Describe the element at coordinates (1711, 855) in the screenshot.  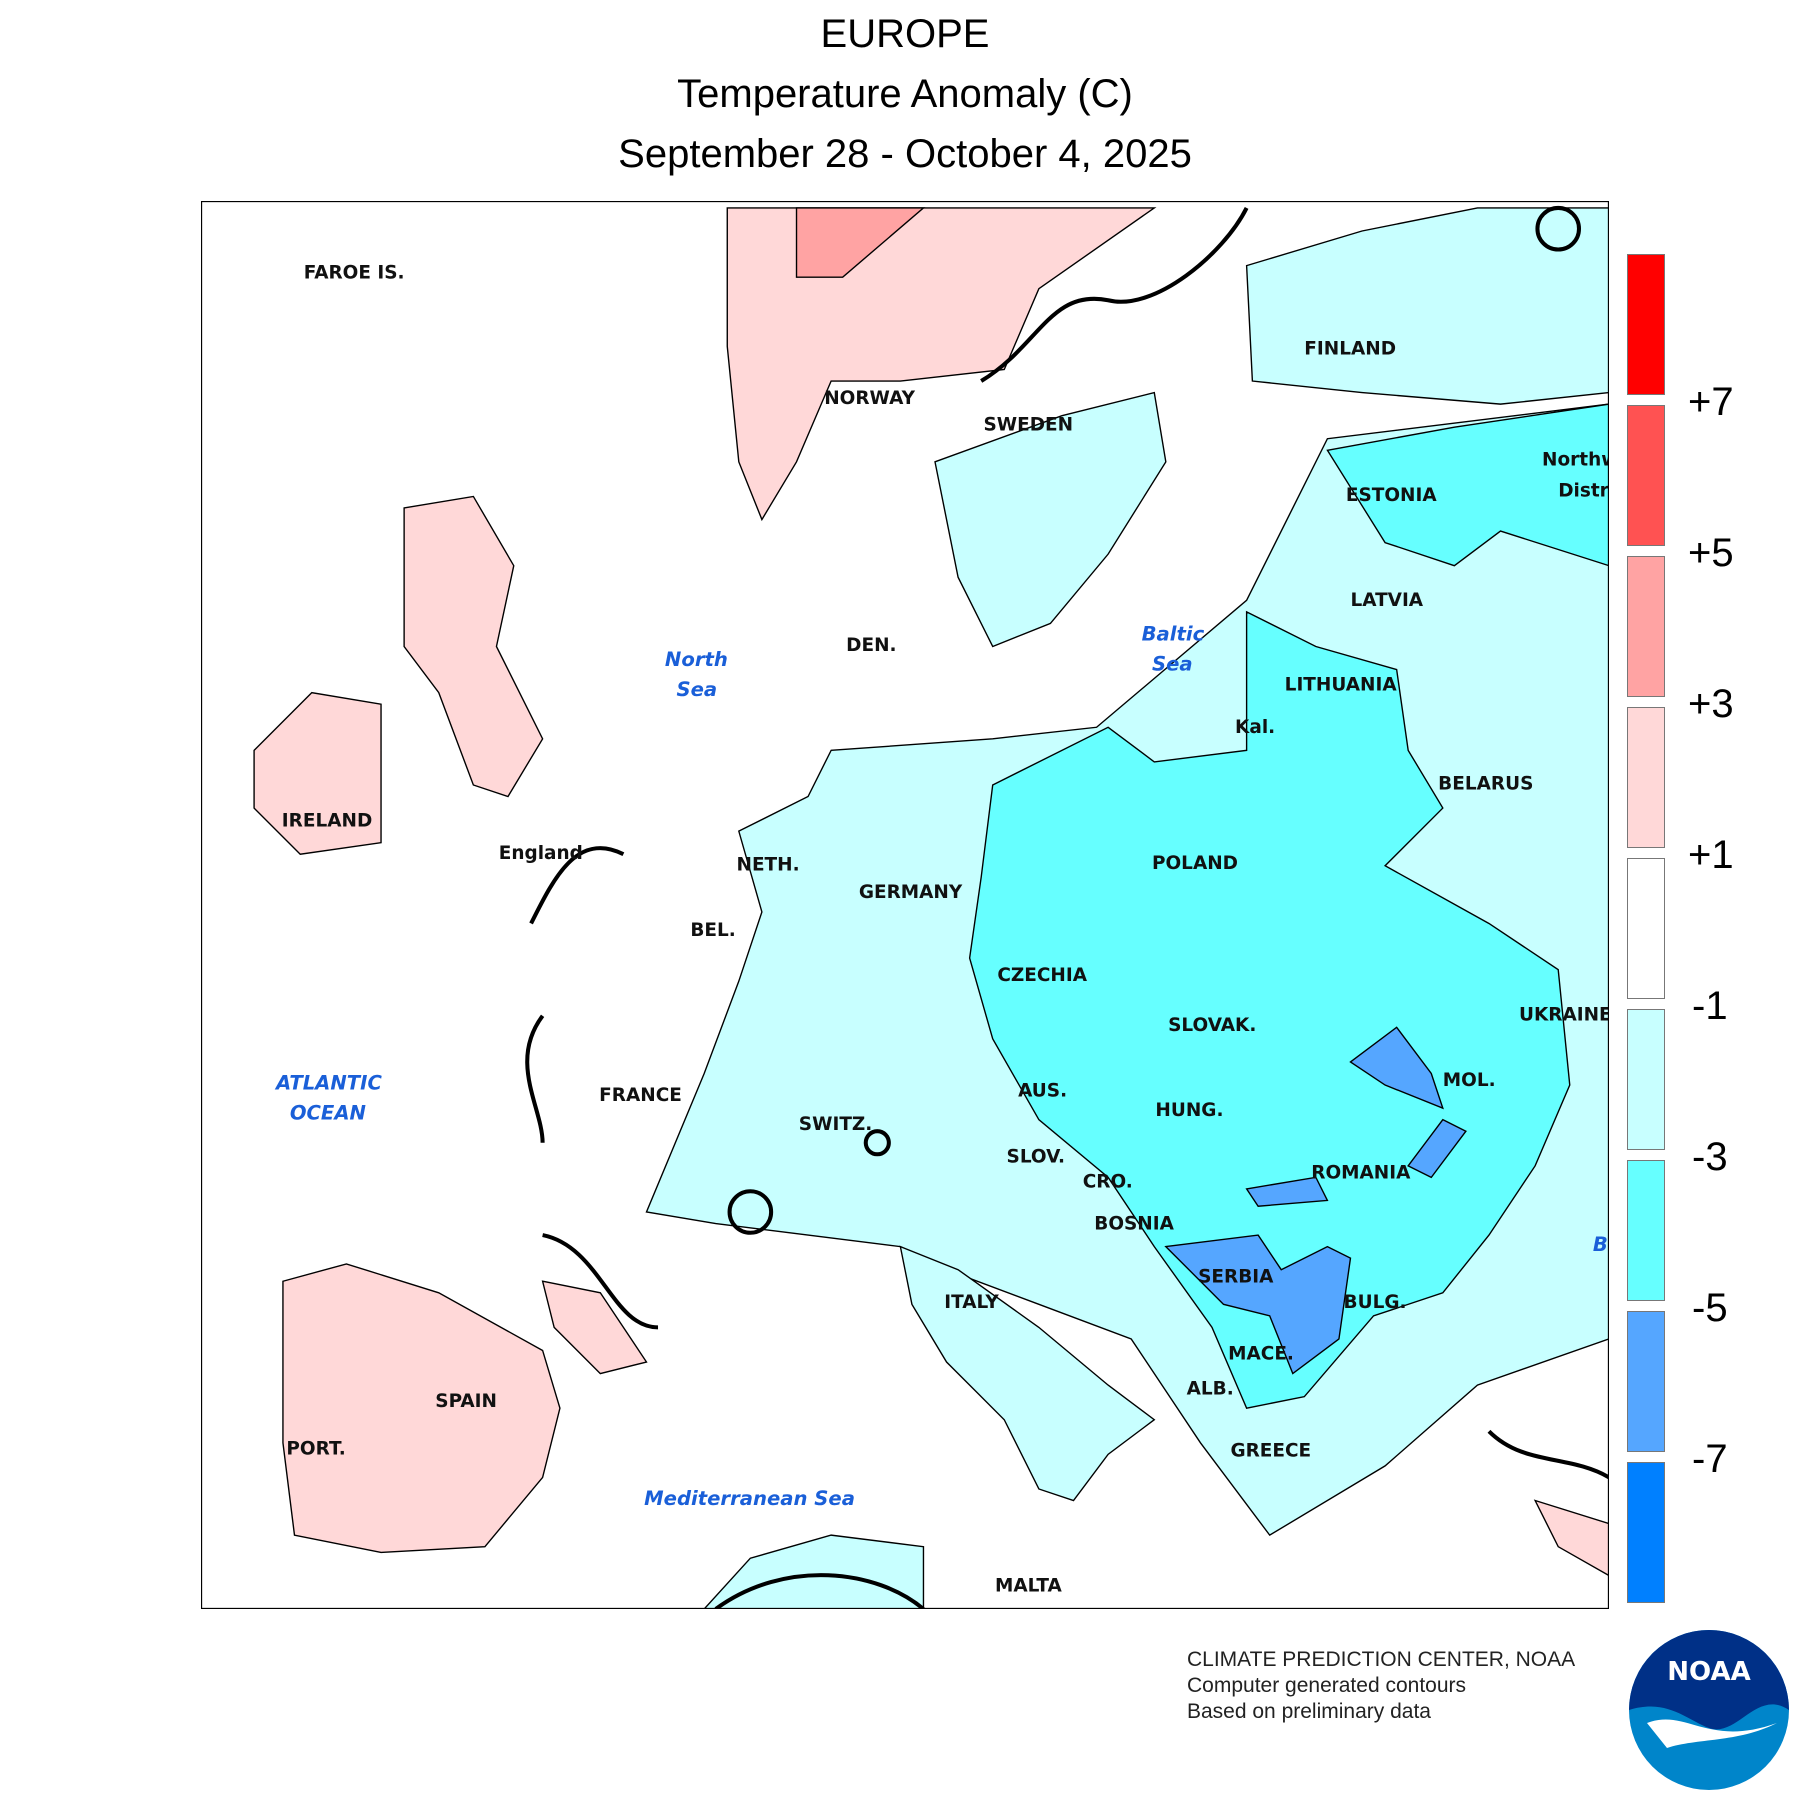
I see `legend-label: +1` at that location.